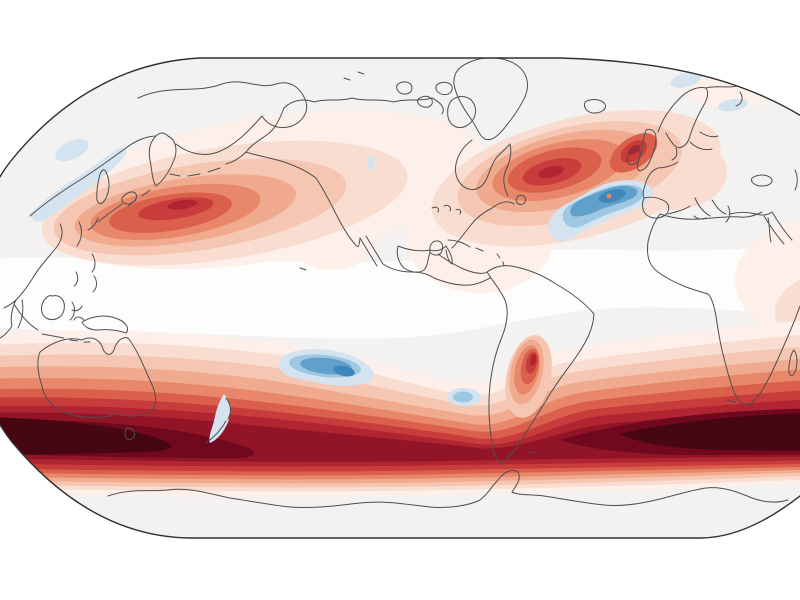 The image size is (800, 600). I want to click on coastline-denmark-lowlands, so click(660, 173).